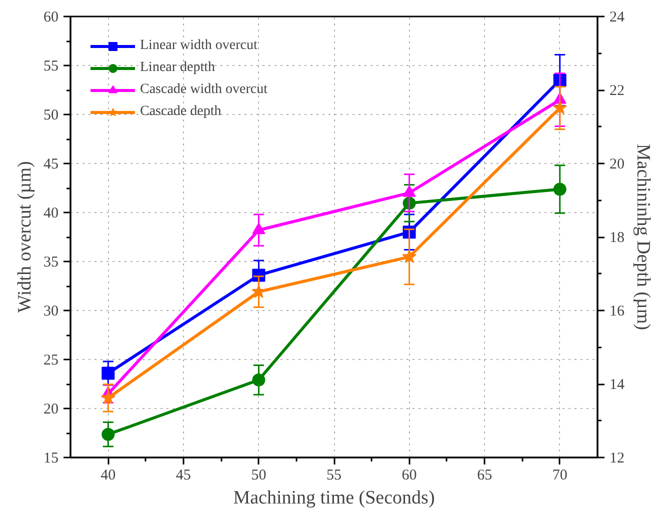 This screenshot has height=517, width=672. Describe the element at coordinates (51, 66) in the screenshot. I see `y-tick-label: 55` at that location.